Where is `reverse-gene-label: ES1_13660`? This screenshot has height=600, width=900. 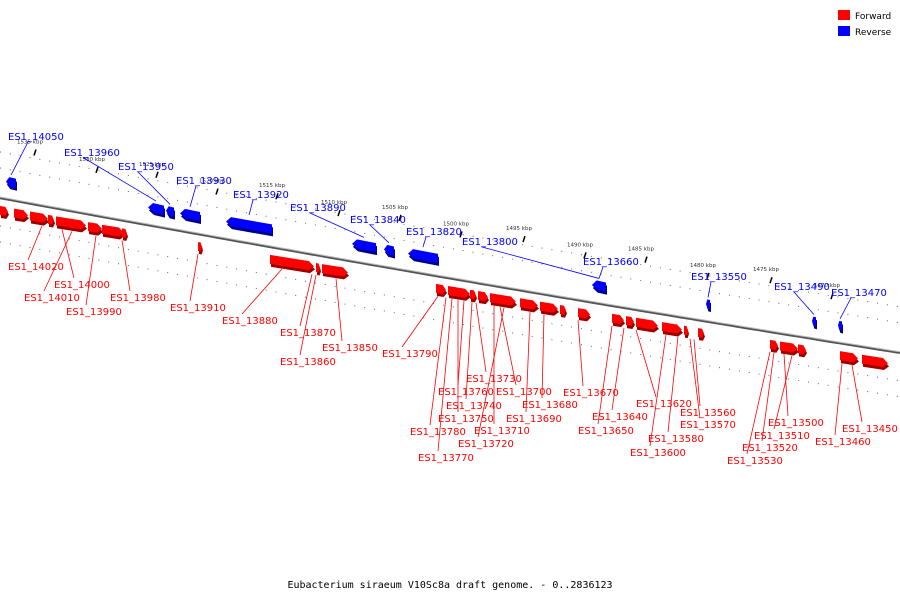 reverse-gene-label: ES1_13660 is located at coordinates (611, 262).